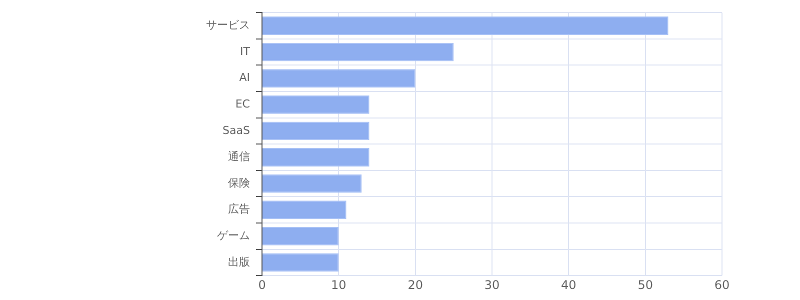 This screenshot has width=800, height=300. What do you see at coordinates (645, 285) in the screenshot?
I see `x-tick-label: 50` at bounding box center [645, 285].